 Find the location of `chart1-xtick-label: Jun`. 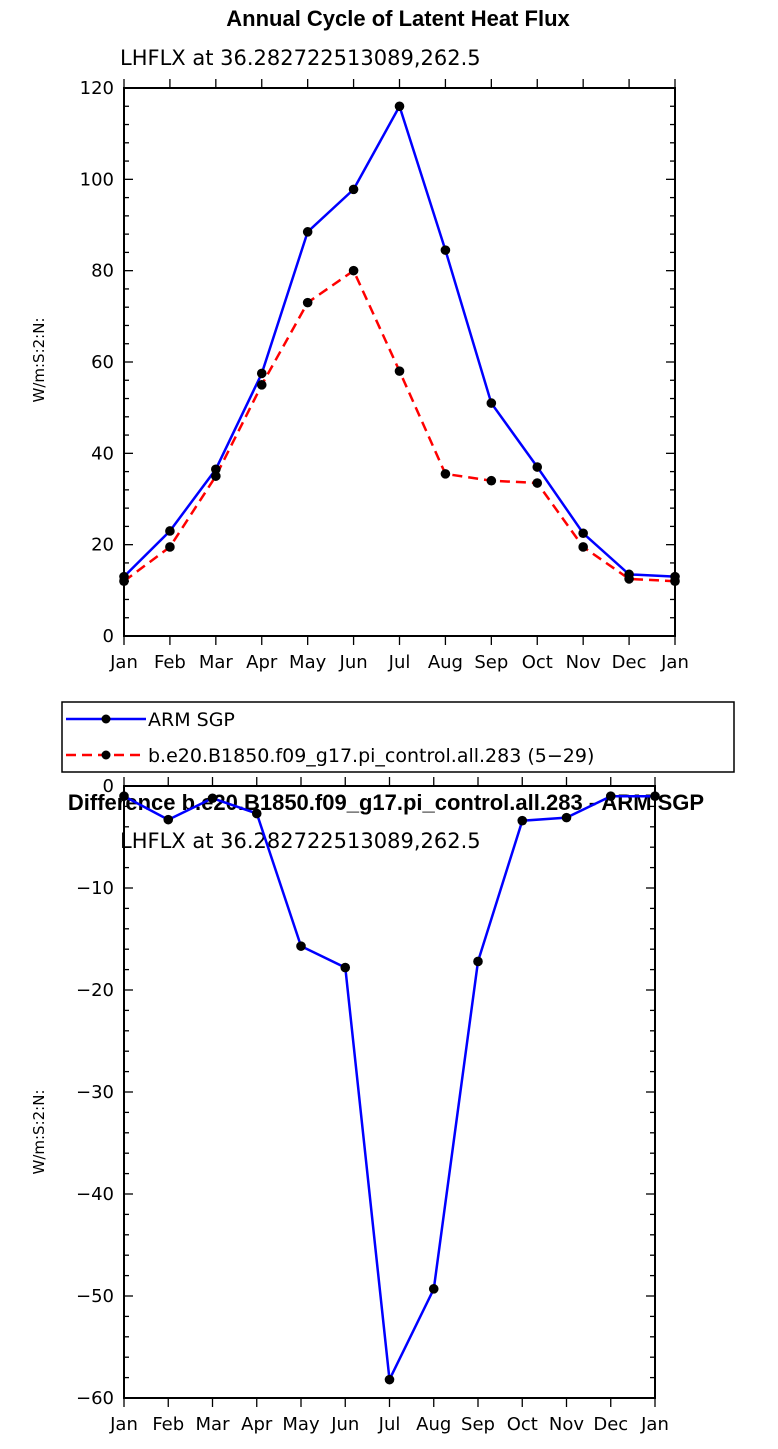

chart1-xtick-label: Jun is located at coordinates (353, 662).